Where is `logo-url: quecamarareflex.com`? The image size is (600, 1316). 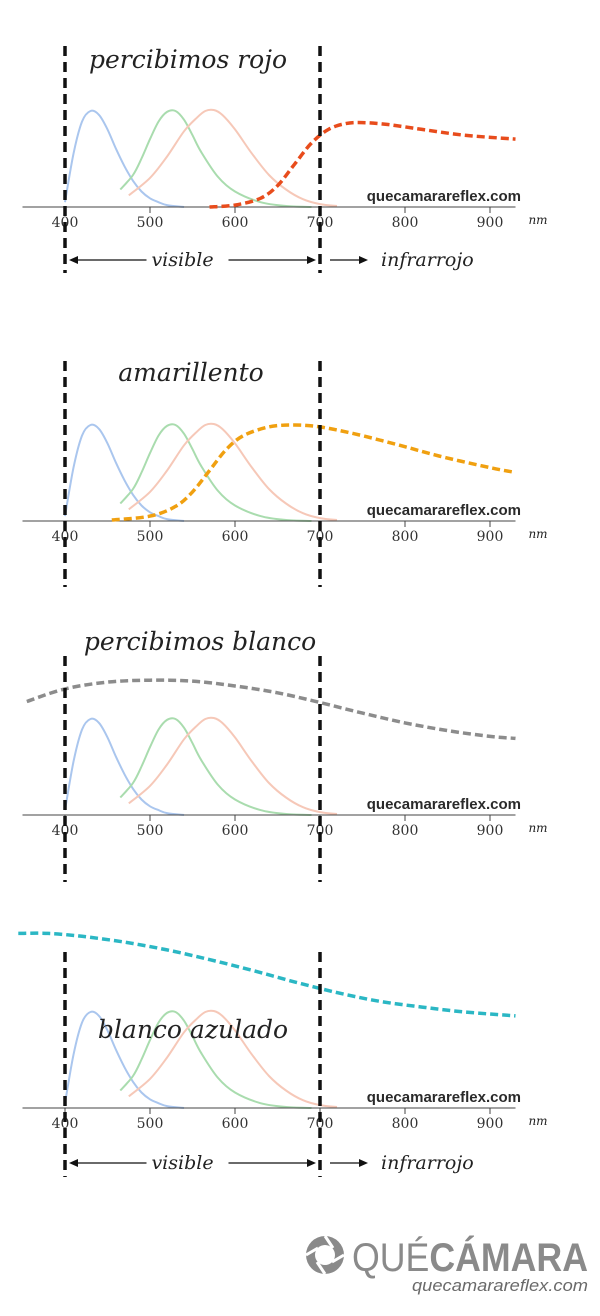
logo-url: quecamarareflex.com is located at coordinates (500, 1285).